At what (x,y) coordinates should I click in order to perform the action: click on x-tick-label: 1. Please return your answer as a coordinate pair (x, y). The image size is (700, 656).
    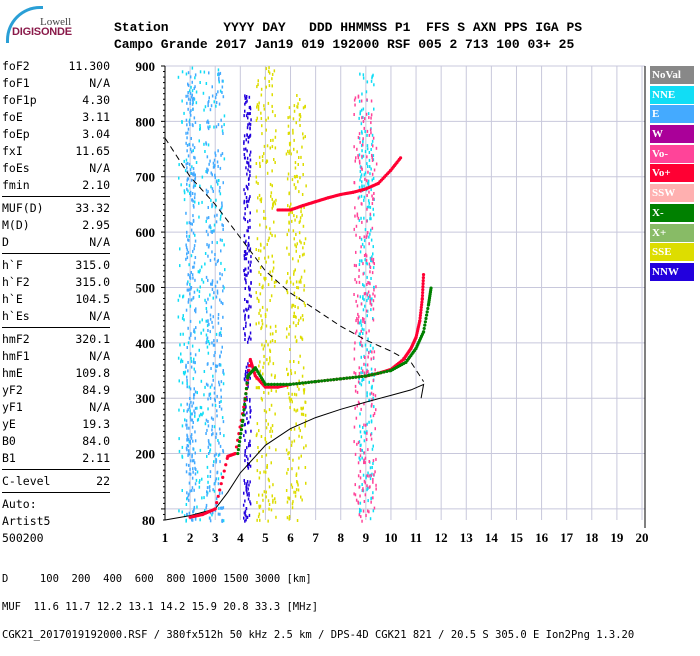
    Looking at the image, I should click on (165, 537).